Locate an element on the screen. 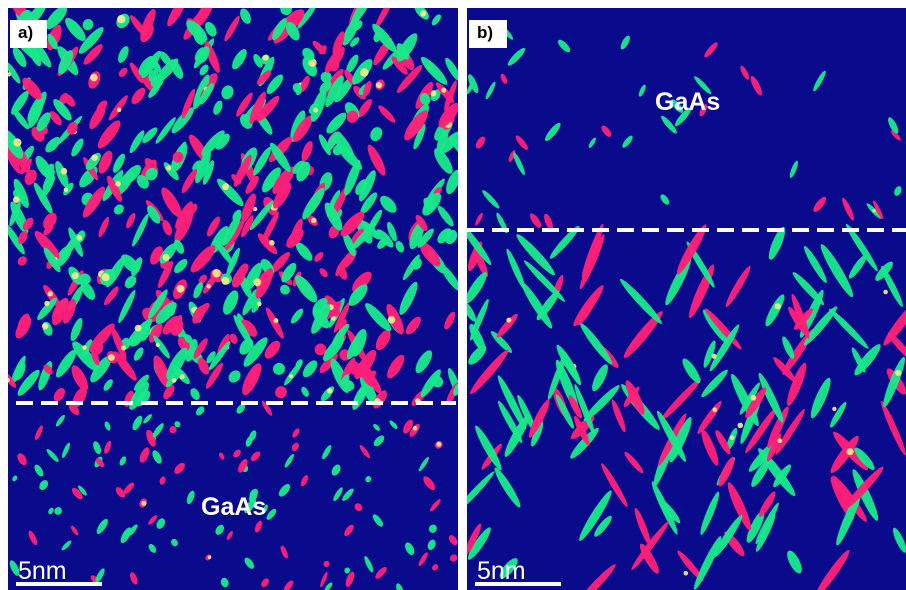 The width and height of the screenshot is (906, 590). scale-bar-line-a is located at coordinates (59, 584).